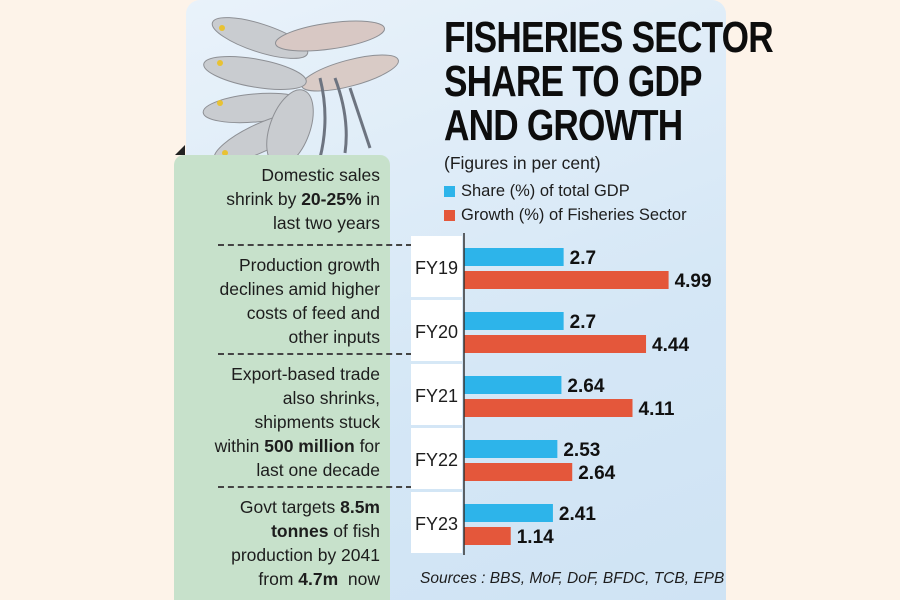 This screenshot has width=900, height=600. Describe the element at coordinates (573, 81) in the screenshot. I see `title-line: SHARE TO GDP` at that location.